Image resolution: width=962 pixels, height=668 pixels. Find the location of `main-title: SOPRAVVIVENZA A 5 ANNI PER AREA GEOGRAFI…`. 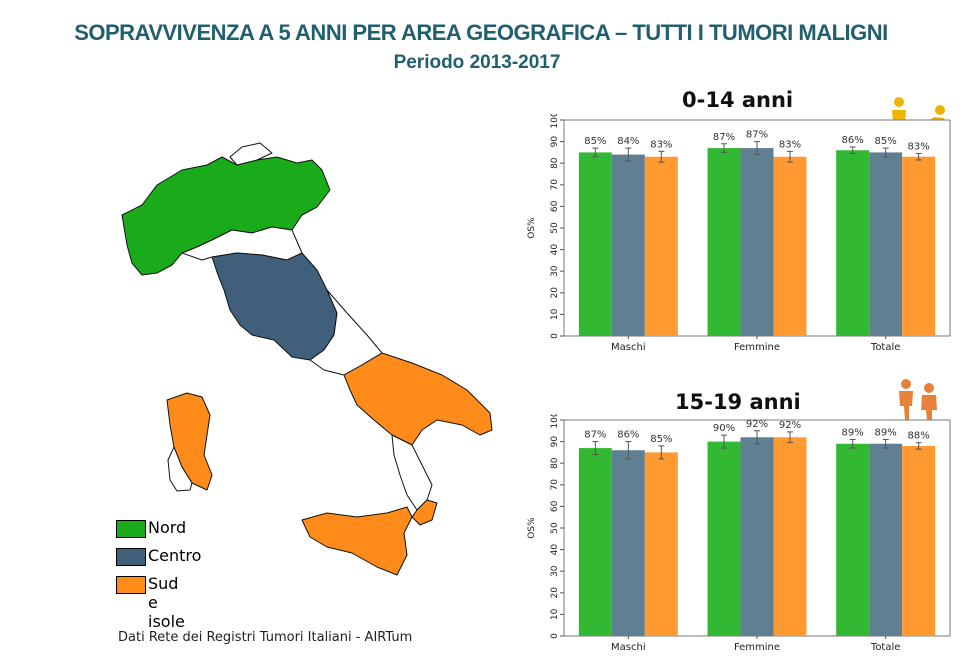

main-title: SOPRAVVIVENZA A 5 ANNI PER AREA GEOGRAFI… is located at coordinates (481, 32).